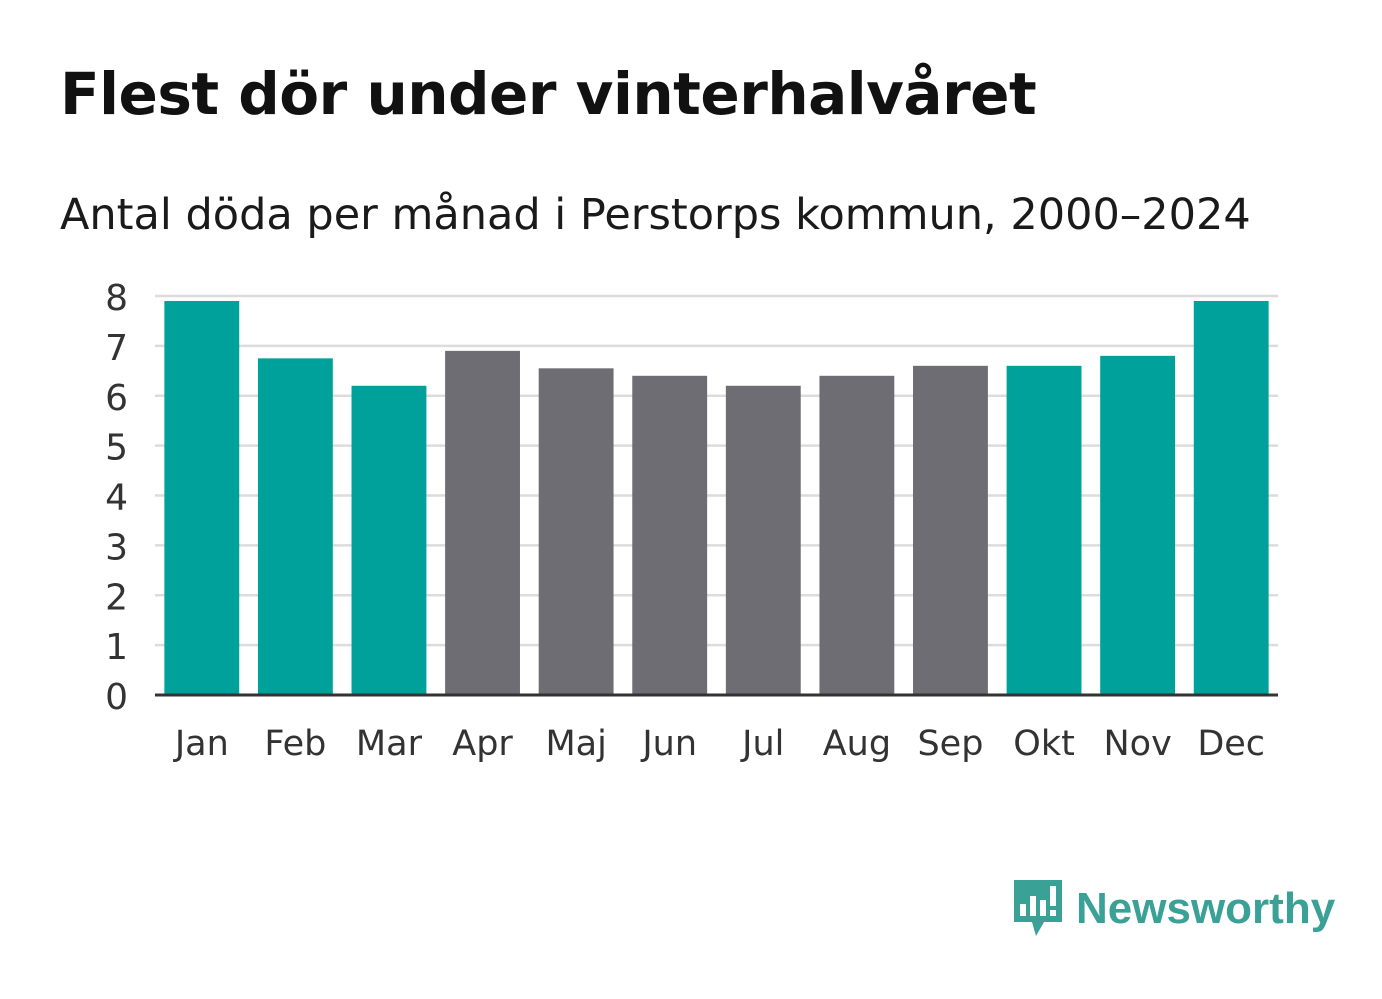 Image resolution: width=1382 pixels, height=999 pixels. Describe the element at coordinates (116, 498) in the screenshot. I see `y-tick-label: 4` at that location.